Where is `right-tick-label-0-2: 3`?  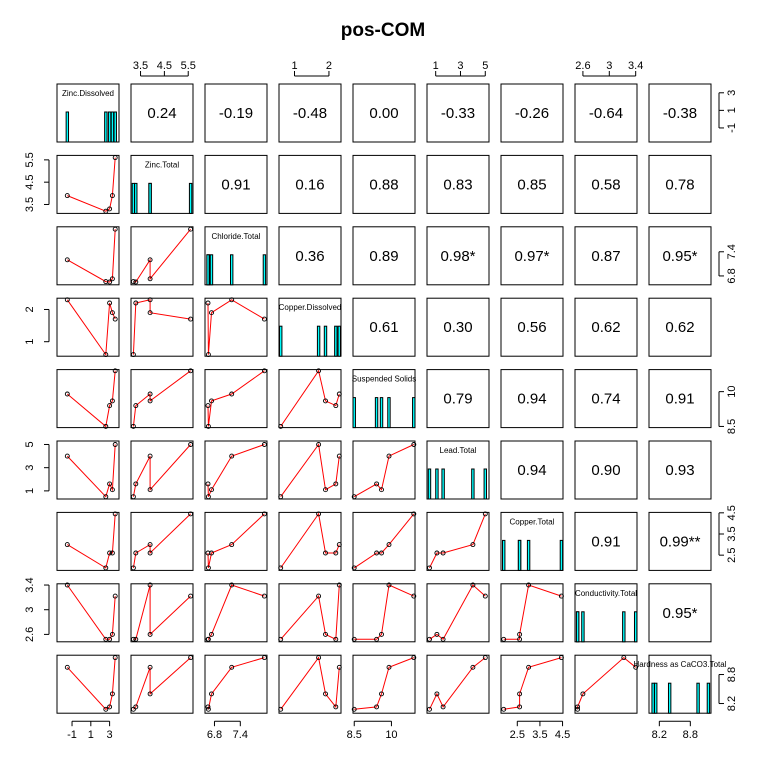 right-tick-label-0-2: 3 is located at coordinates (732, 93).